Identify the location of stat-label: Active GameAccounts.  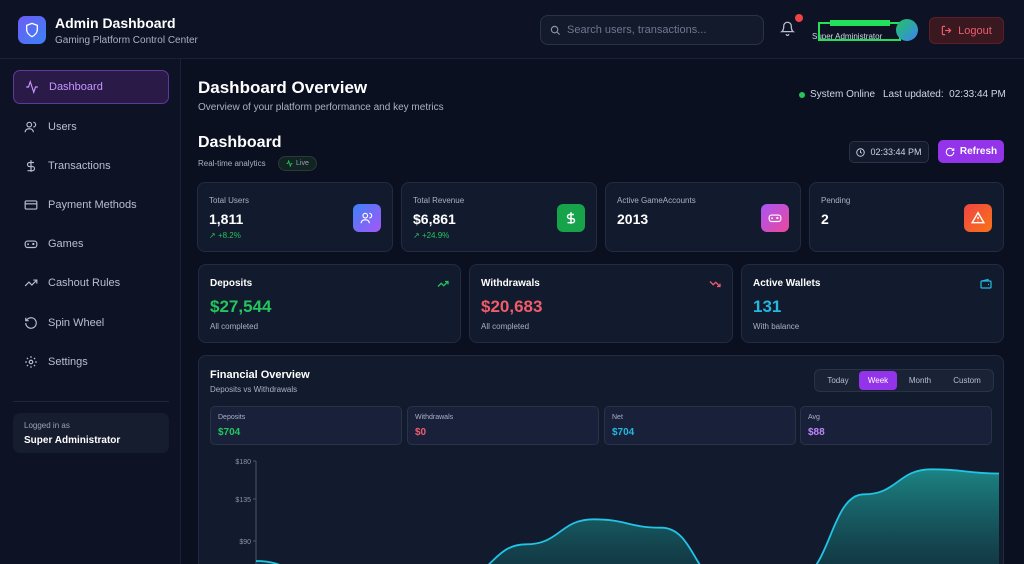
(656, 200).